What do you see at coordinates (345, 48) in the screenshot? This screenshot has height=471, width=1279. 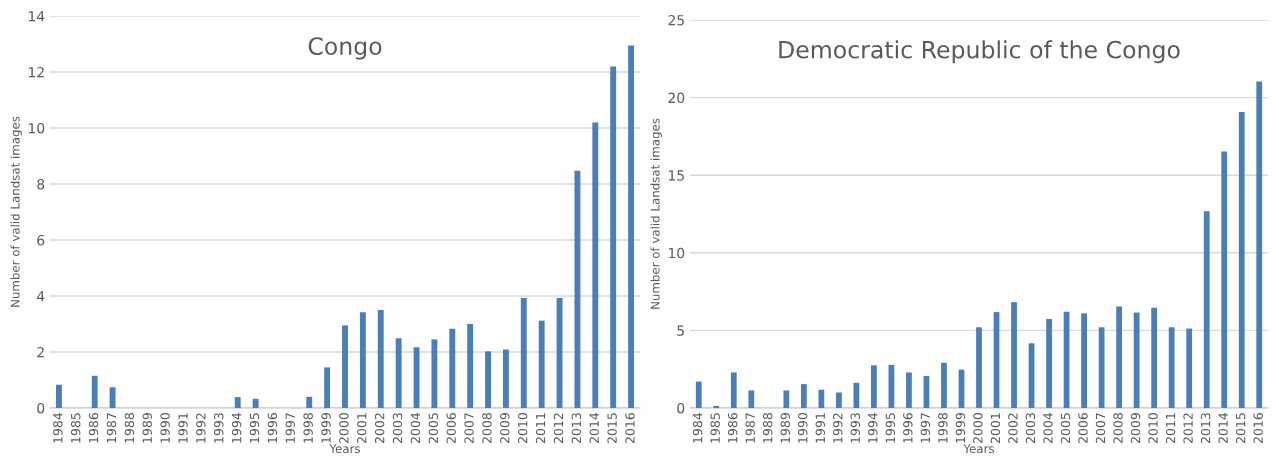 I see `text: Congo` at bounding box center [345, 48].